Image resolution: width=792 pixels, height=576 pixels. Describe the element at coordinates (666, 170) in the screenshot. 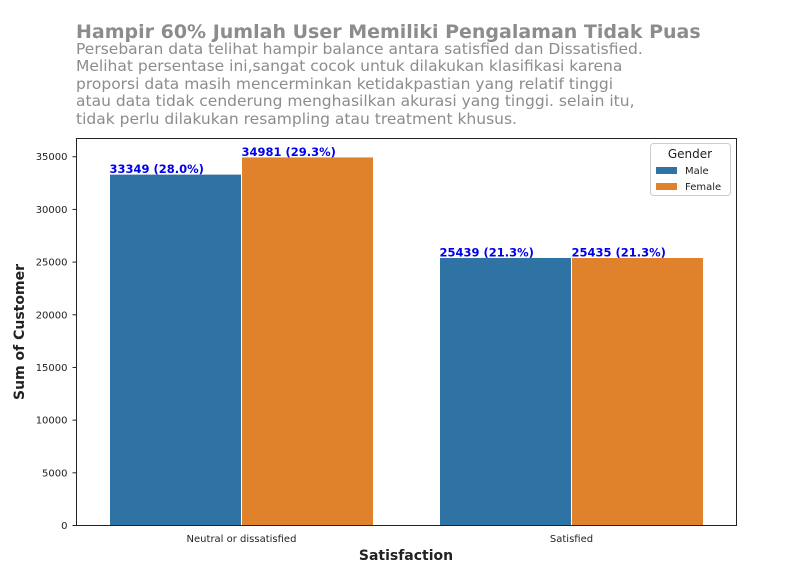

I see `legend-swatch-male` at that location.